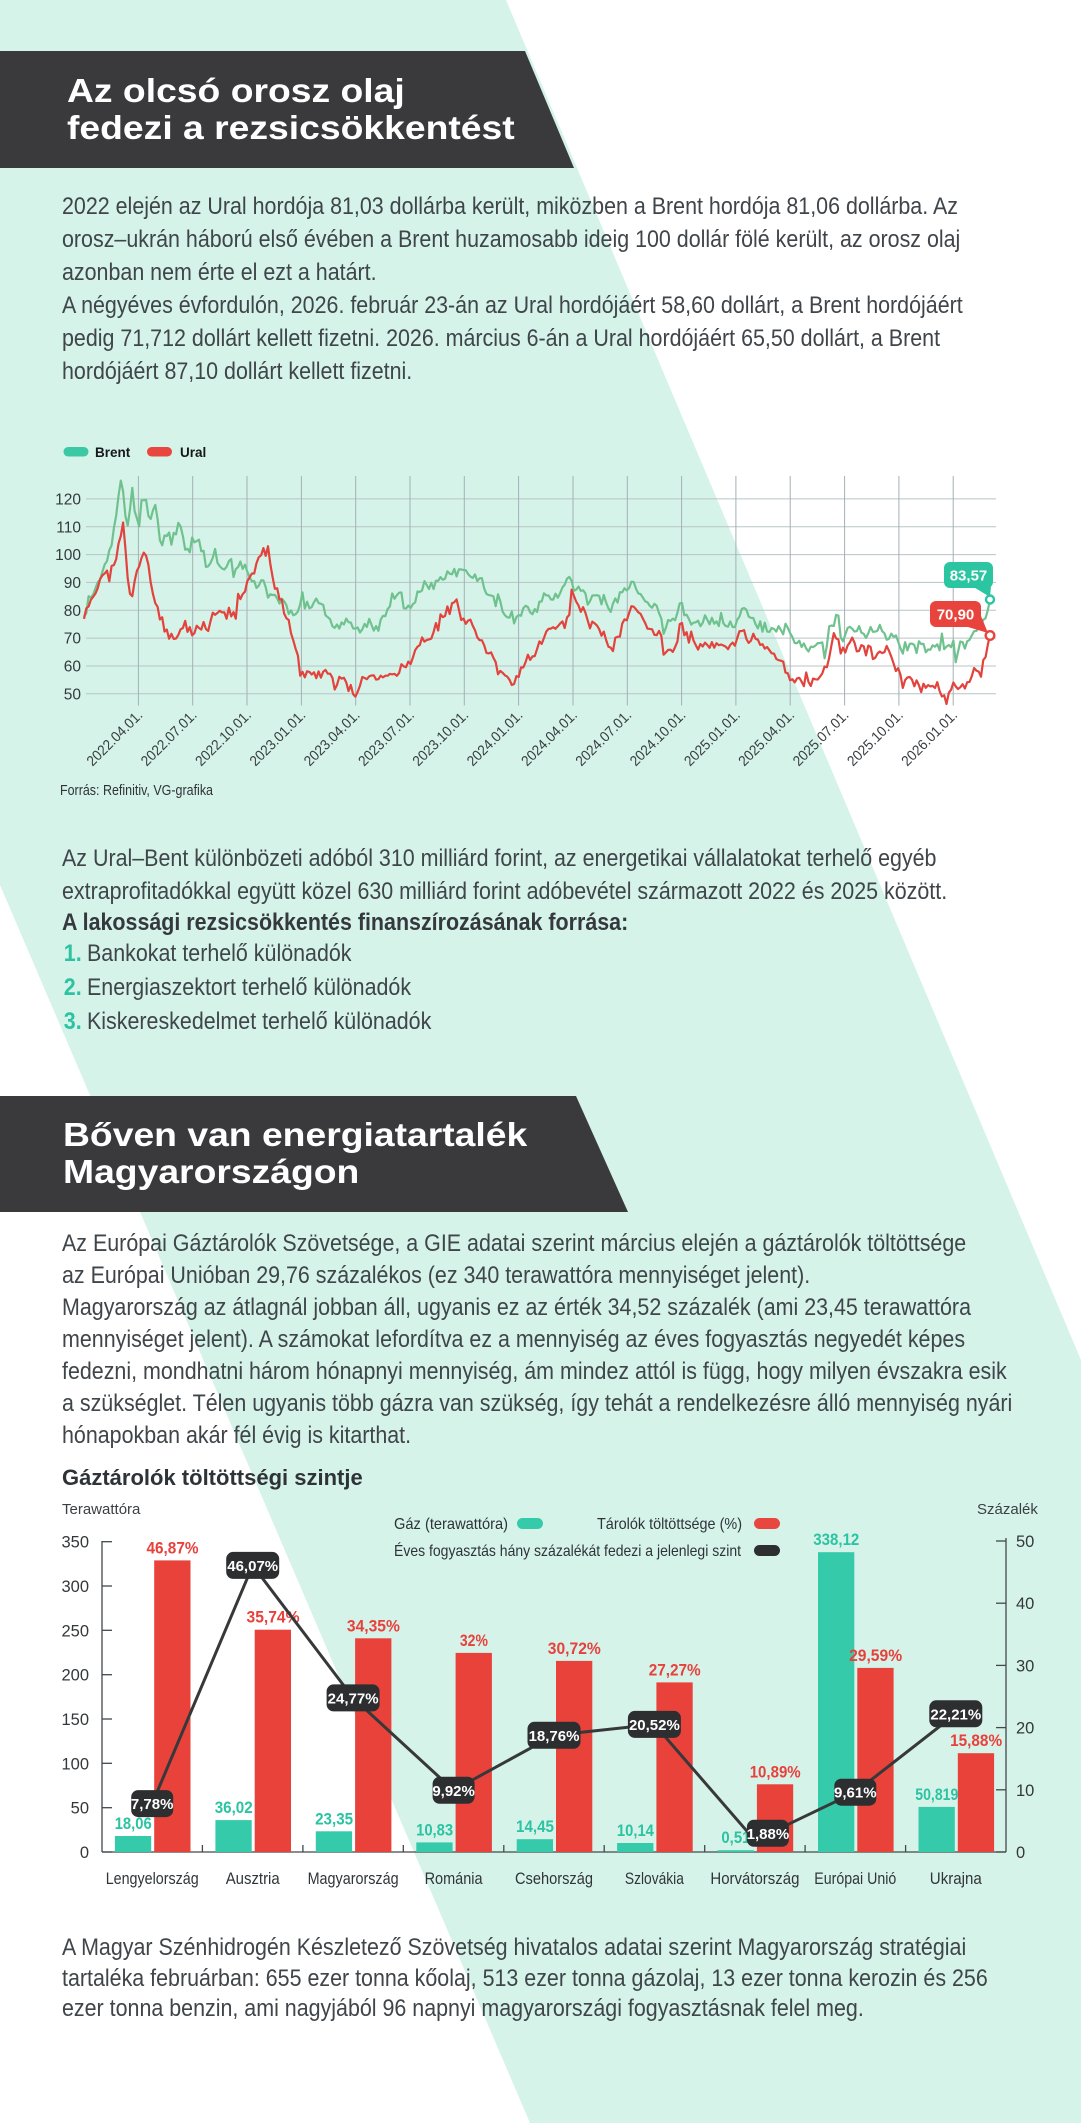  What do you see at coordinates (554, 1879) in the screenshot?
I see `svg-text: Csehország` at bounding box center [554, 1879].